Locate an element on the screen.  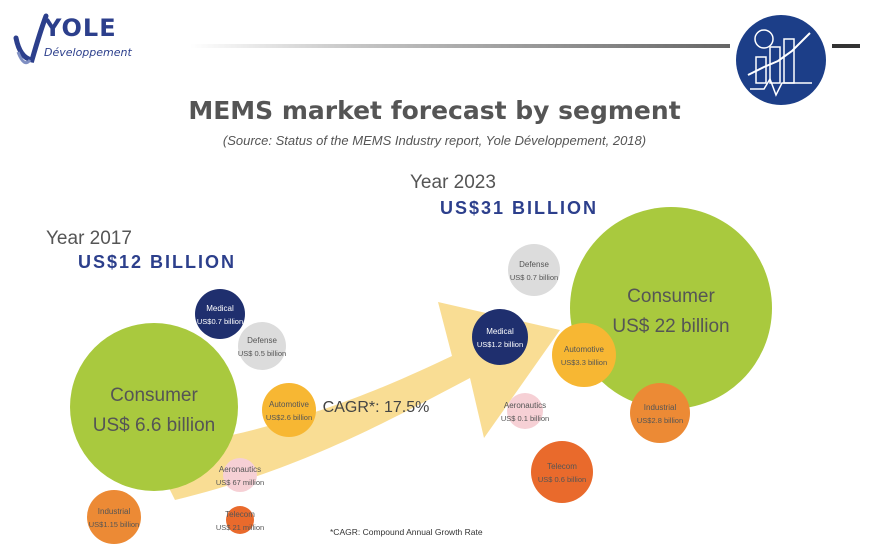
header-divider is located at coordinates (460, 46).